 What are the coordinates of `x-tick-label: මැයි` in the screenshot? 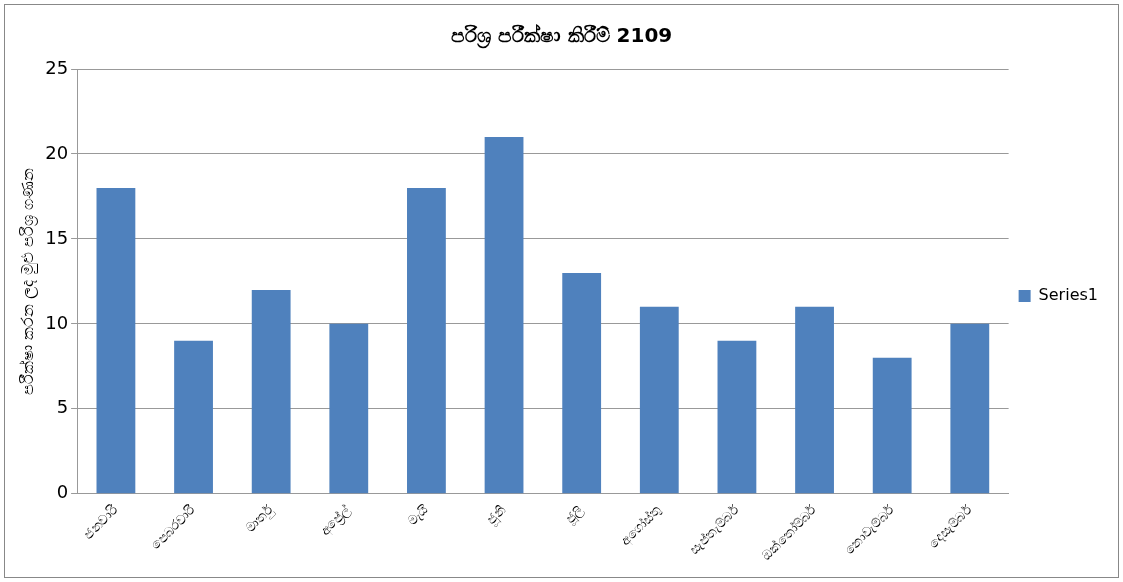 It's located at (418, 515).